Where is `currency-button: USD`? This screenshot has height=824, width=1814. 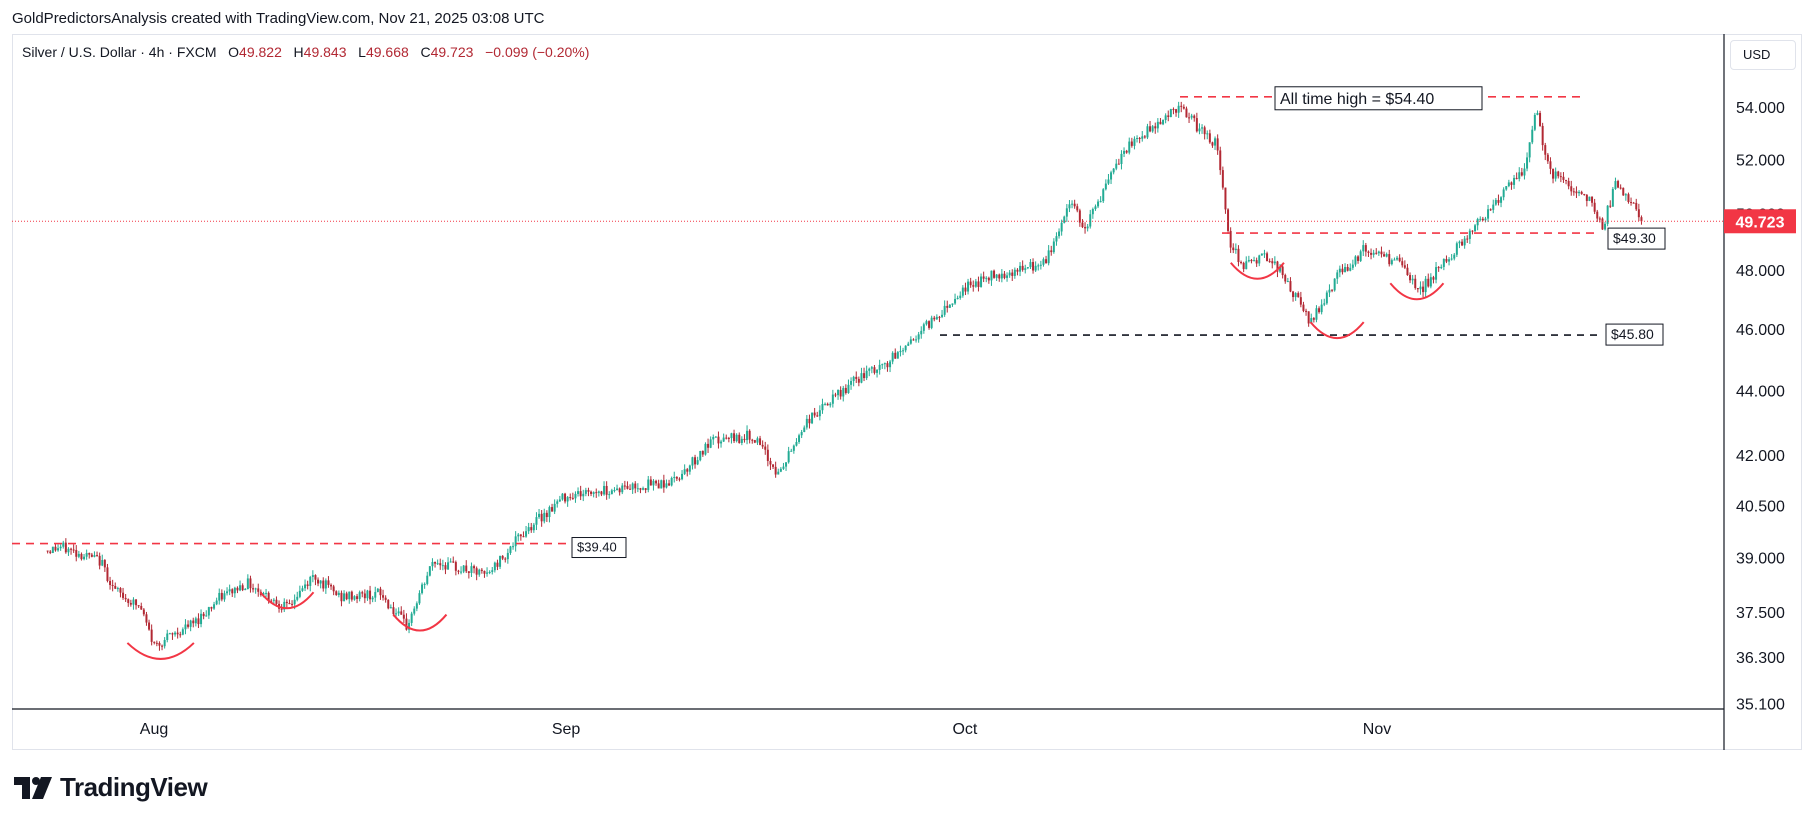 currency-button: USD is located at coordinates (1763, 55).